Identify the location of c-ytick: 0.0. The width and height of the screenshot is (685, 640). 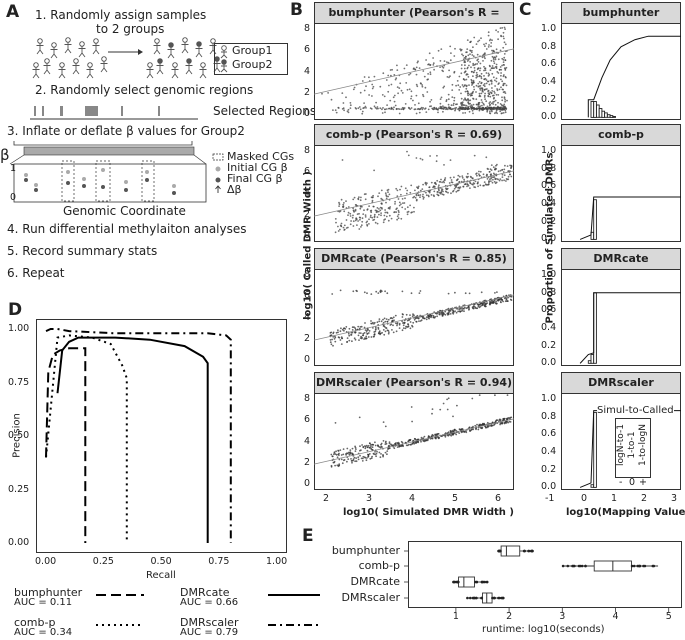
(549, 117).